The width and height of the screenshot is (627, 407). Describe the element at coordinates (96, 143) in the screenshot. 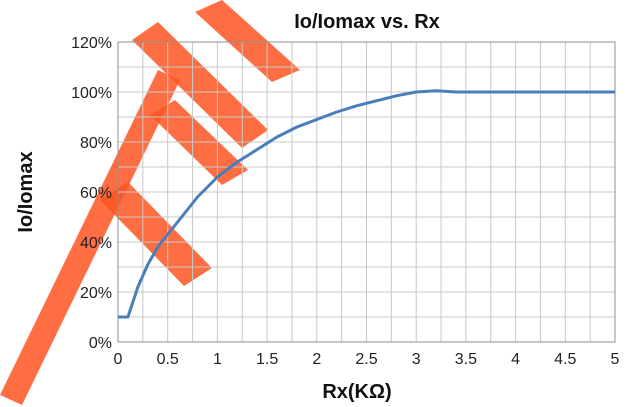

I see `y-tick-label: 80%` at that location.